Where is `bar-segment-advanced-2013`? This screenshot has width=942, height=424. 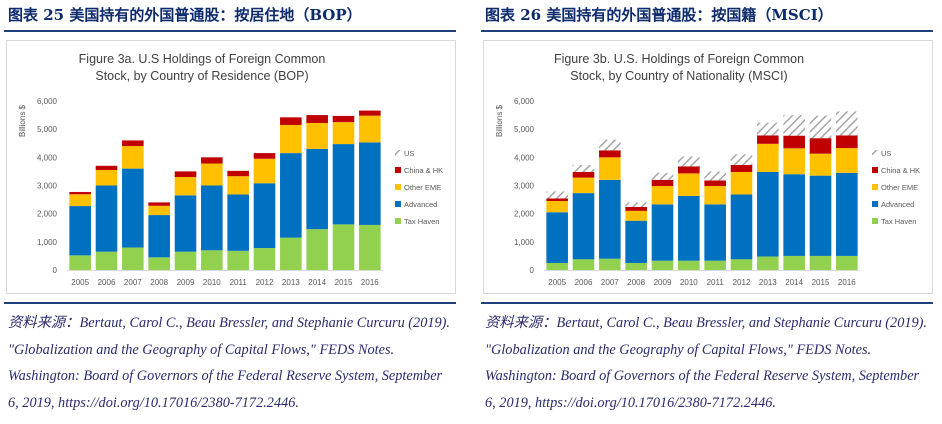 bar-segment-advanced-2013 is located at coordinates (291, 195).